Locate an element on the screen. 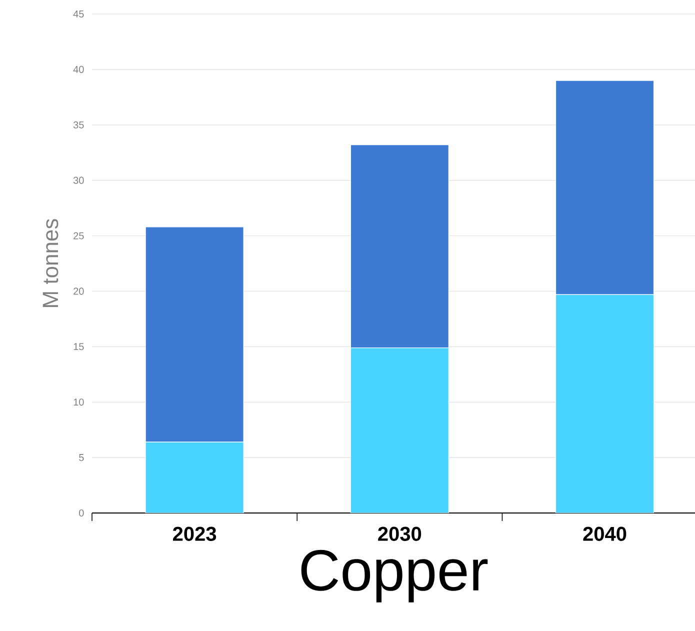  y-axis-title: M tonnes is located at coordinates (50, 263).